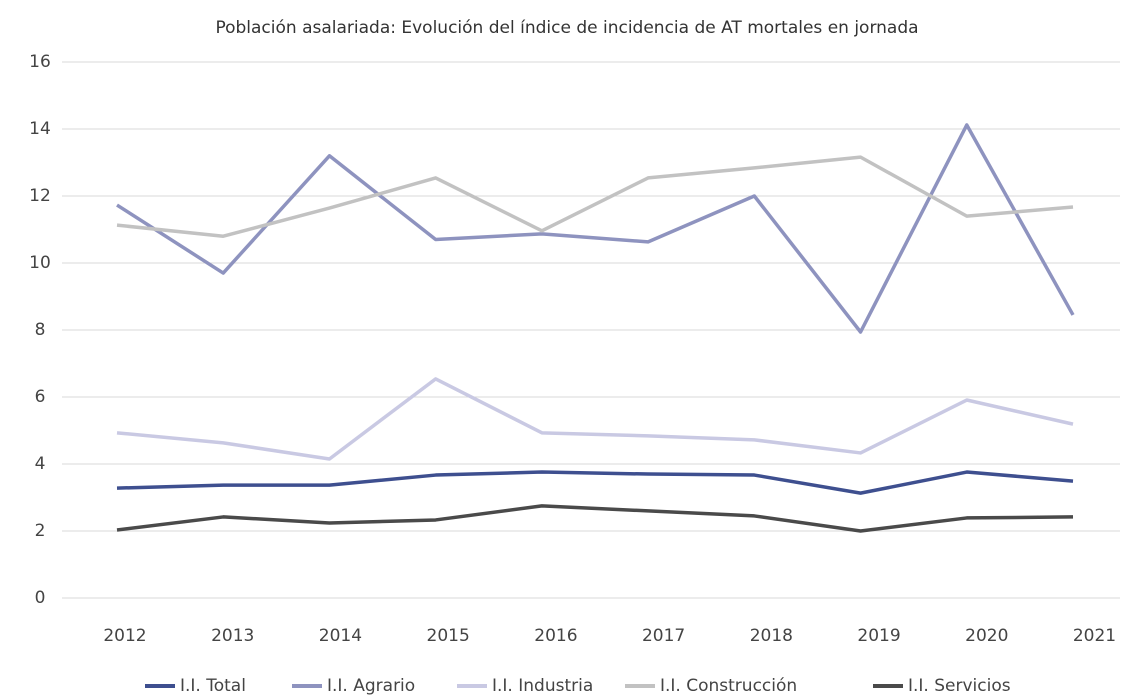 The height and width of the screenshot is (695, 1134). What do you see at coordinates (40, 129) in the screenshot?
I see `y-tick-label: 14` at bounding box center [40, 129].